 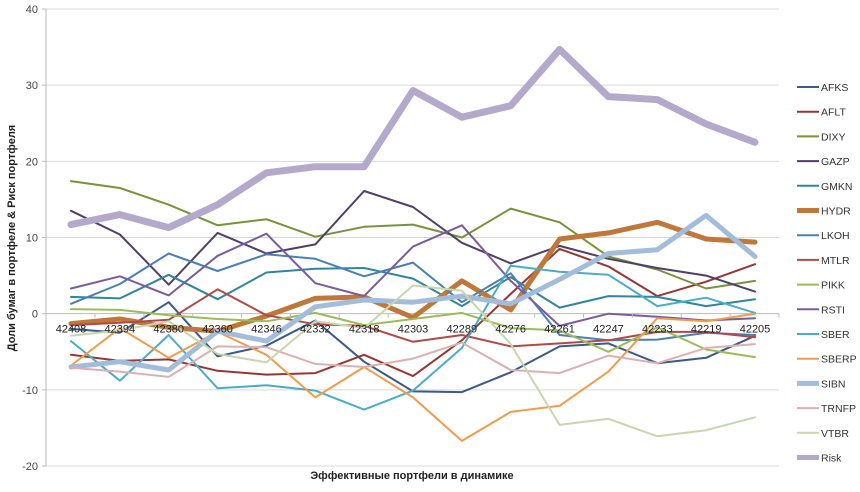 I want to click on legend-item-vtbr: VTBR, so click(x=823, y=434).